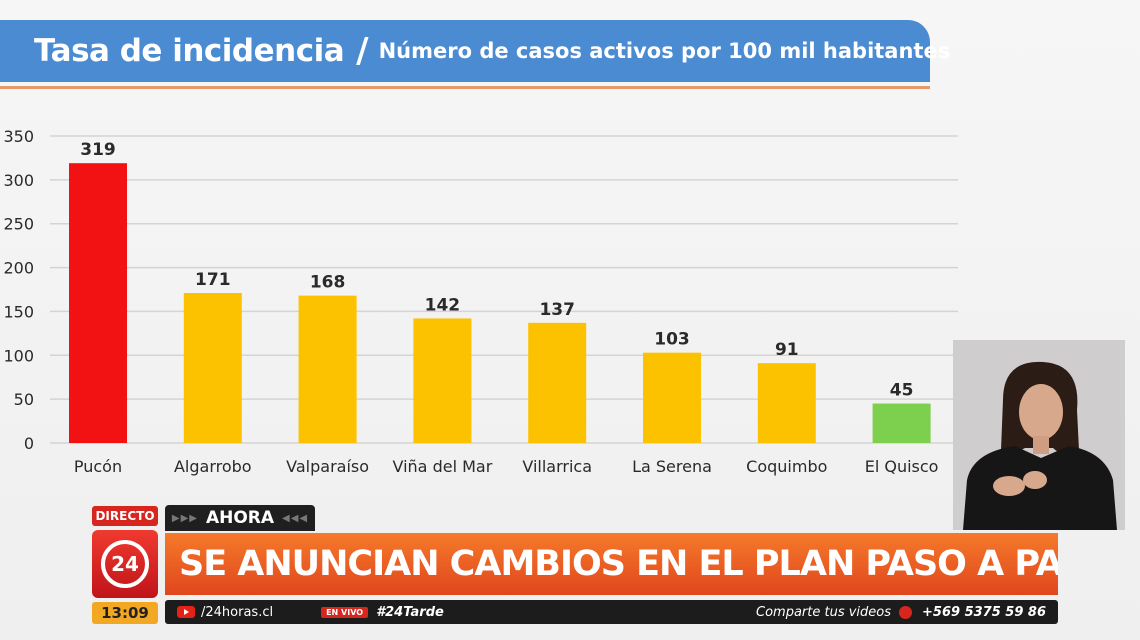  I want to click on website-text: /24horas.cl, so click(237, 612).